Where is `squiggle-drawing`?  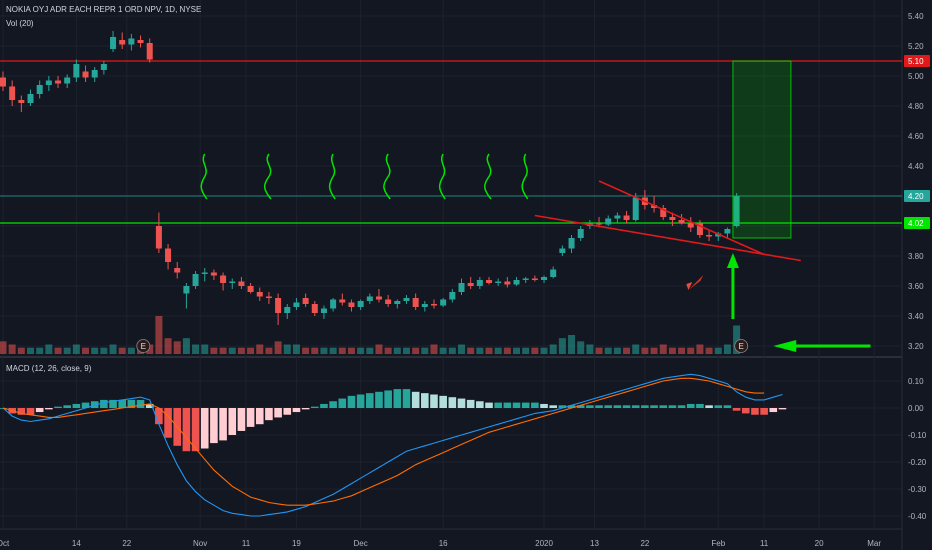
squiggle-drawing is located at coordinates (332, 176).